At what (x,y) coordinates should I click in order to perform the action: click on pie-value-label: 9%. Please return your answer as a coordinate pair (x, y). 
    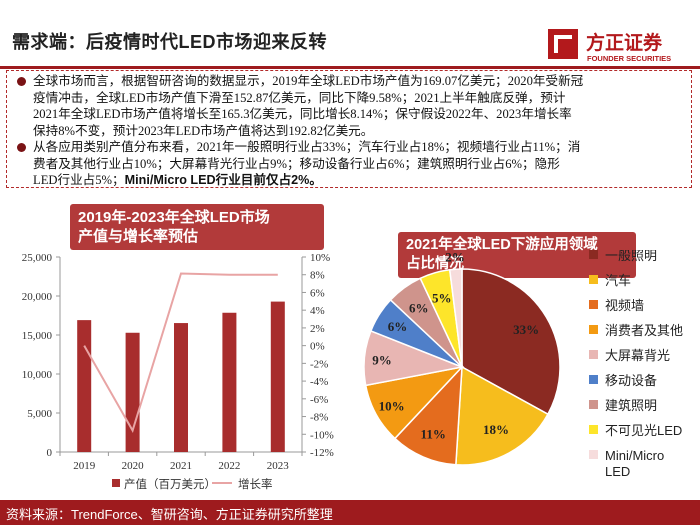
    Looking at the image, I should click on (382, 359).